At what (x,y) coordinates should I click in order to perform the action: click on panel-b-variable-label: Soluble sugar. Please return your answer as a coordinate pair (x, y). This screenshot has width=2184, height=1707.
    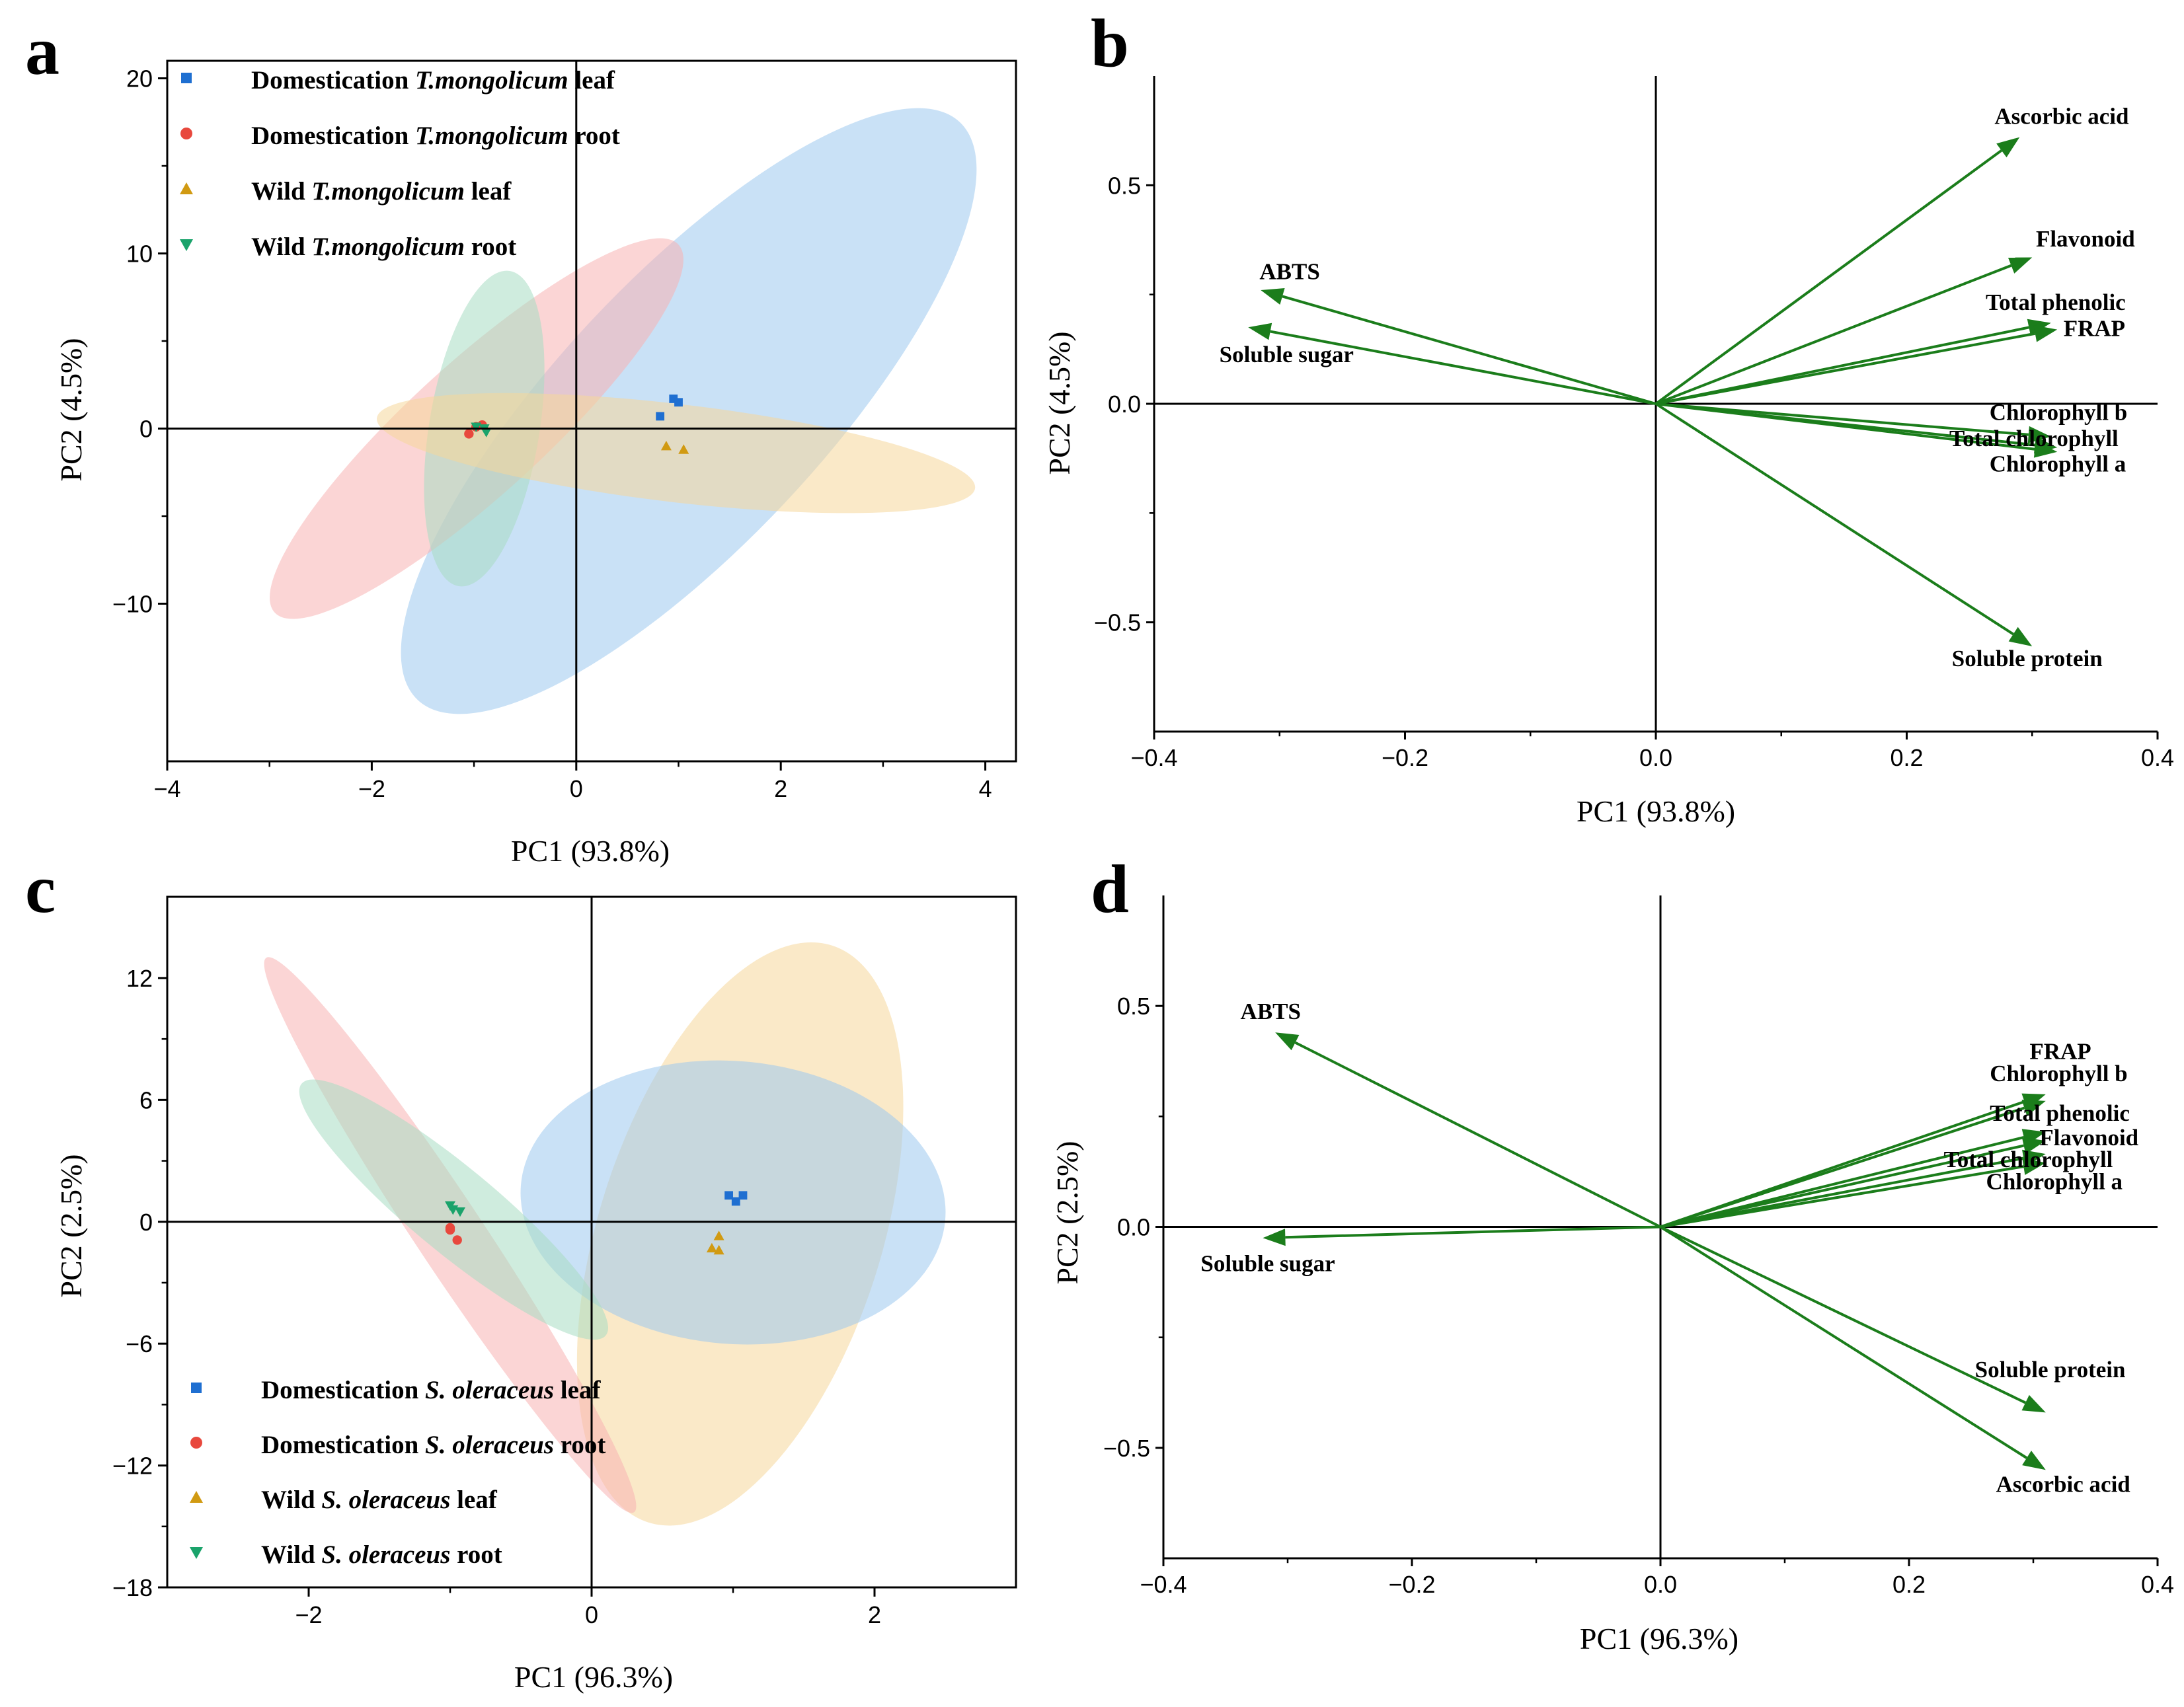
    Looking at the image, I should click on (1287, 354).